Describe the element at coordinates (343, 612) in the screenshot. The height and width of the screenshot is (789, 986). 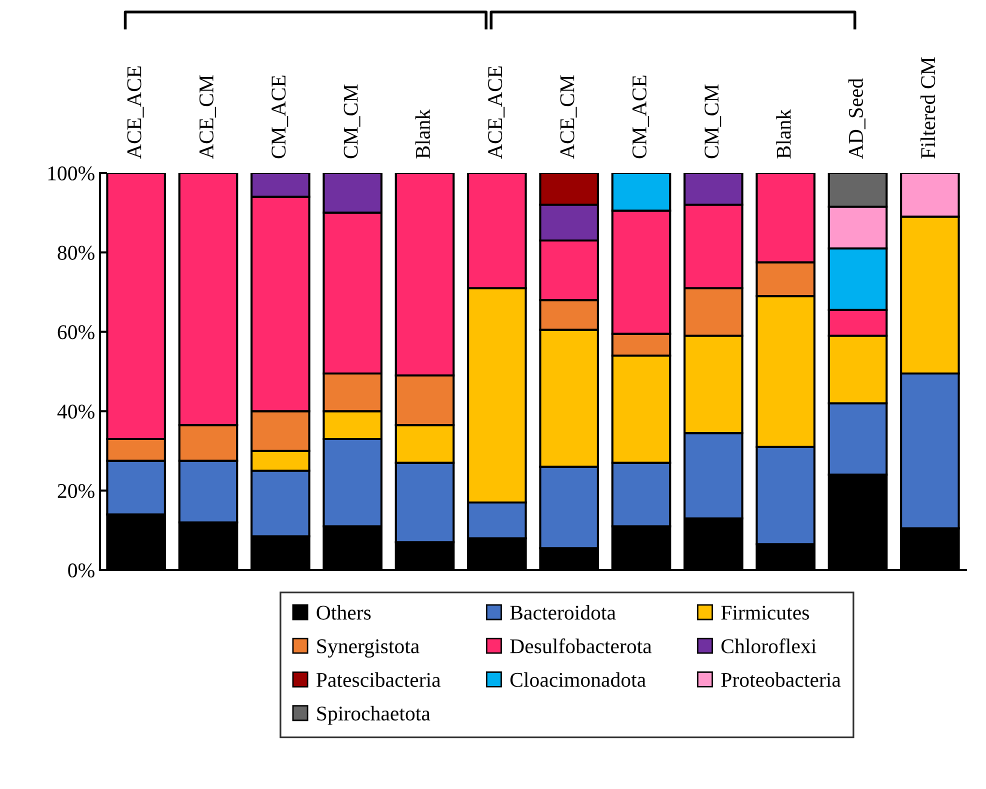
I see `legend-label: Others` at that location.